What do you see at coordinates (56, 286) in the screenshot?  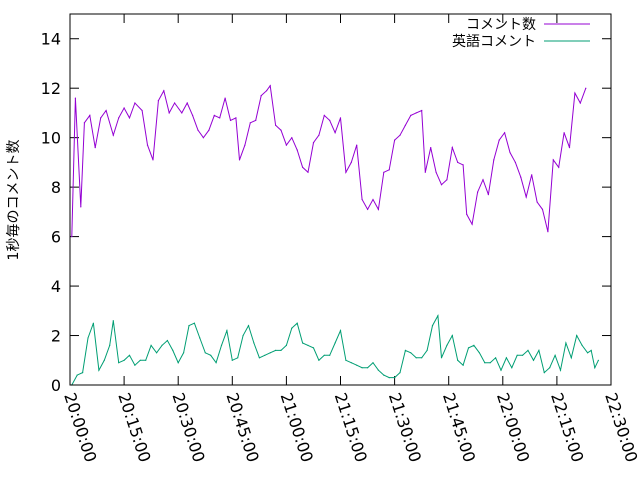 I see `y-tick-label: 4` at bounding box center [56, 286].